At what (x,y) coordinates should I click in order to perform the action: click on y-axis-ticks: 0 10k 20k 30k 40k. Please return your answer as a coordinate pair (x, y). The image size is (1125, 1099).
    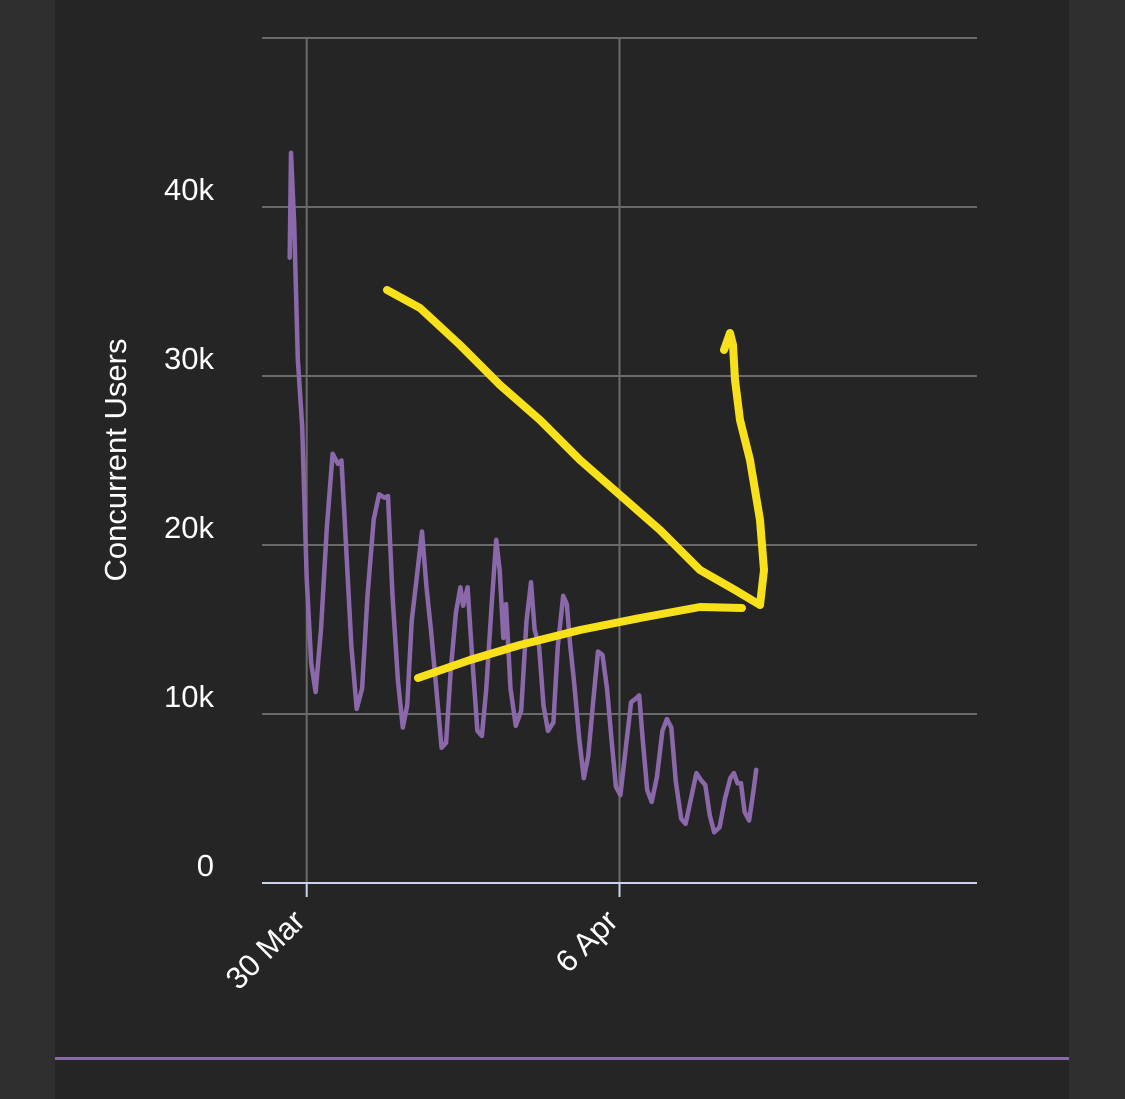
    Looking at the image, I should click on (189, 527).